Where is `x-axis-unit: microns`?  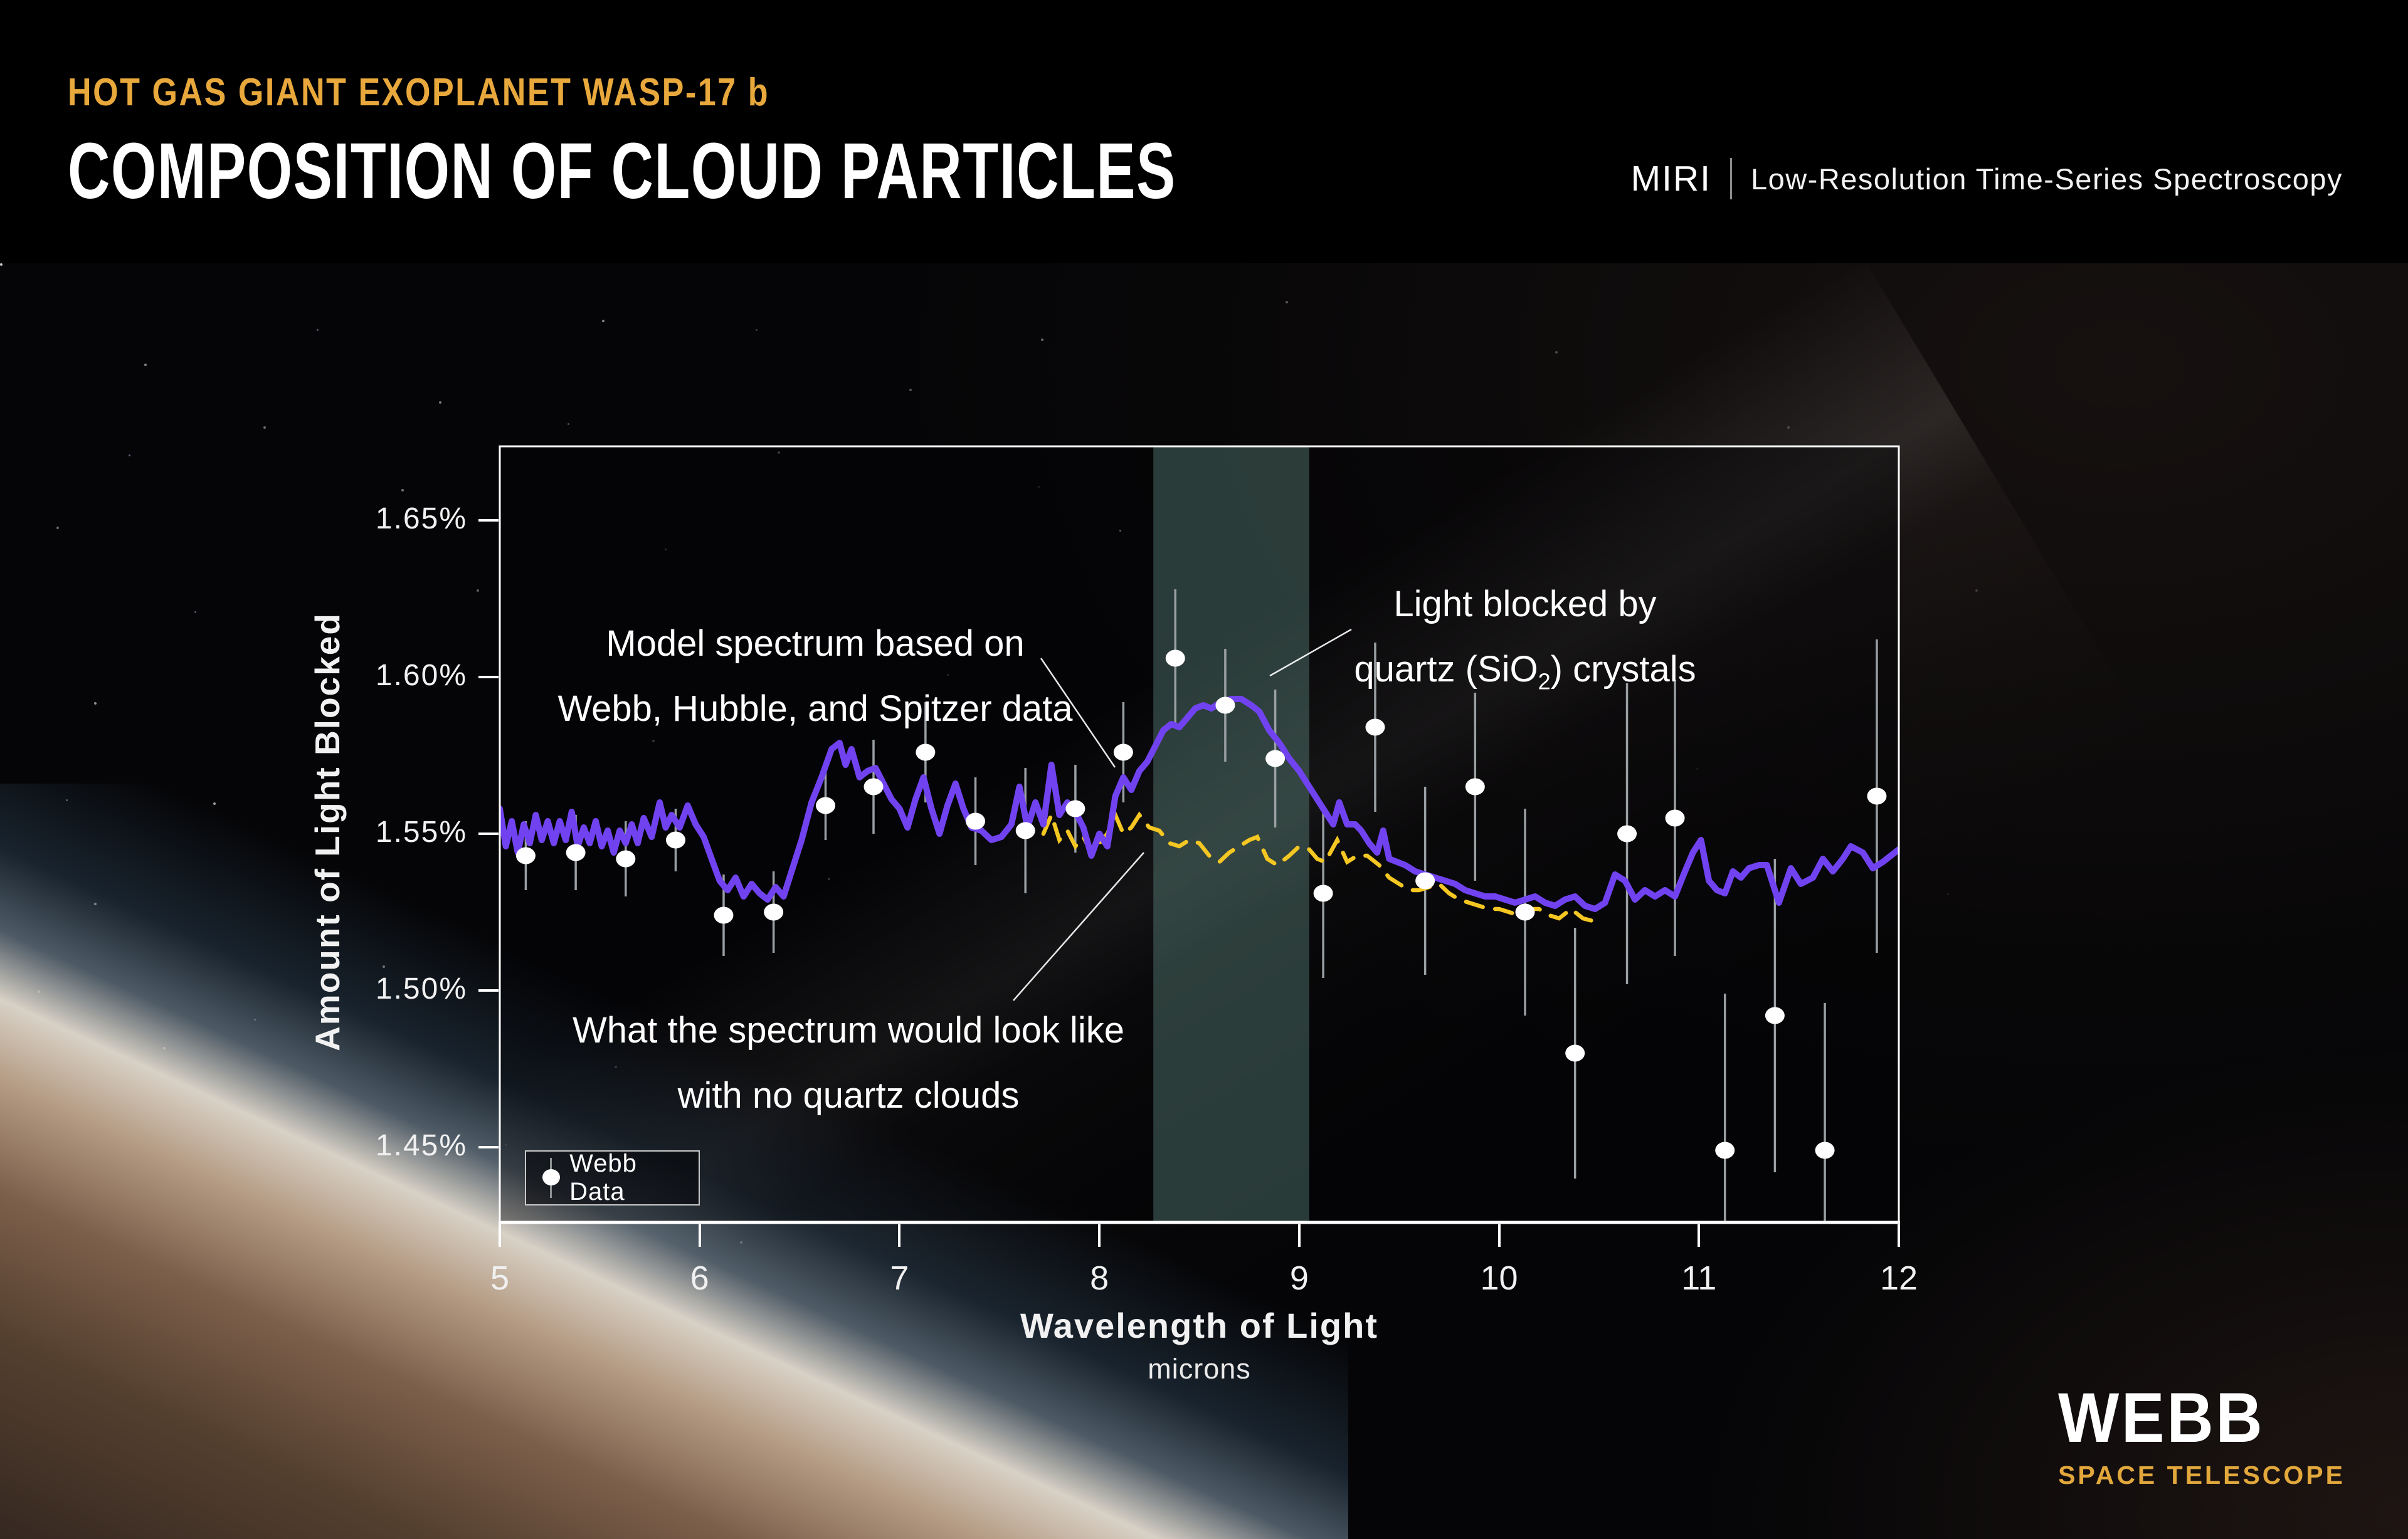
x-axis-unit: microns is located at coordinates (1199, 1369).